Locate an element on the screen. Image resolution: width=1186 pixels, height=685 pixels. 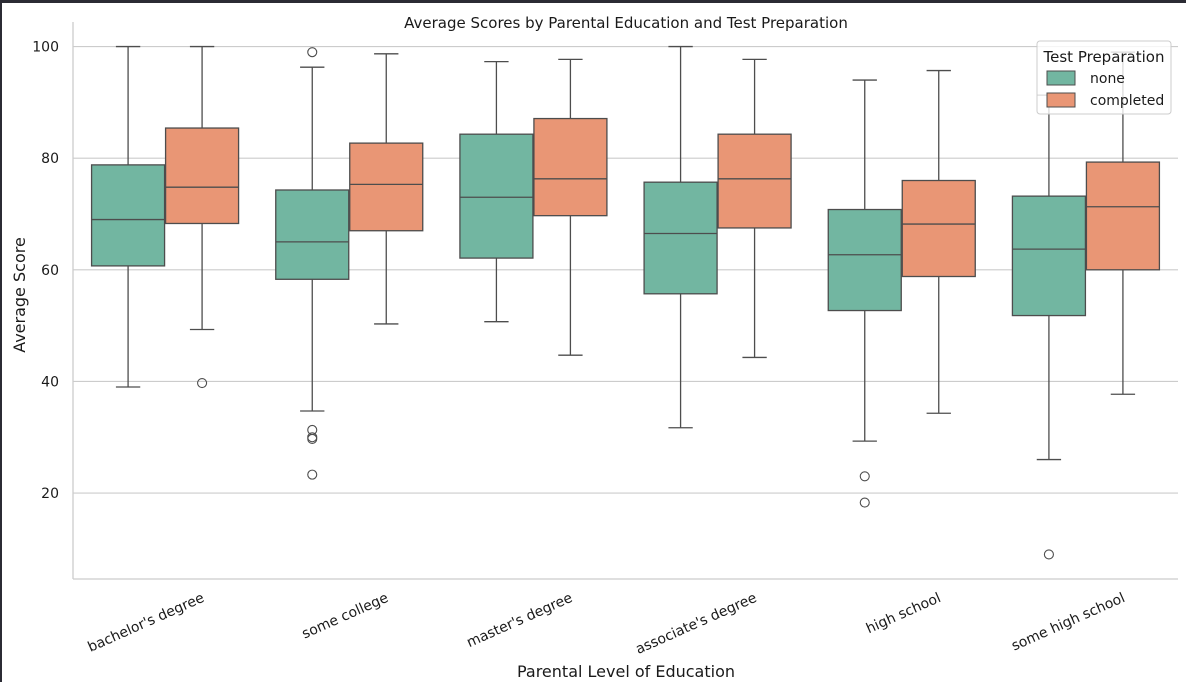
x-tick-label: high school is located at coordinates (903, 613).